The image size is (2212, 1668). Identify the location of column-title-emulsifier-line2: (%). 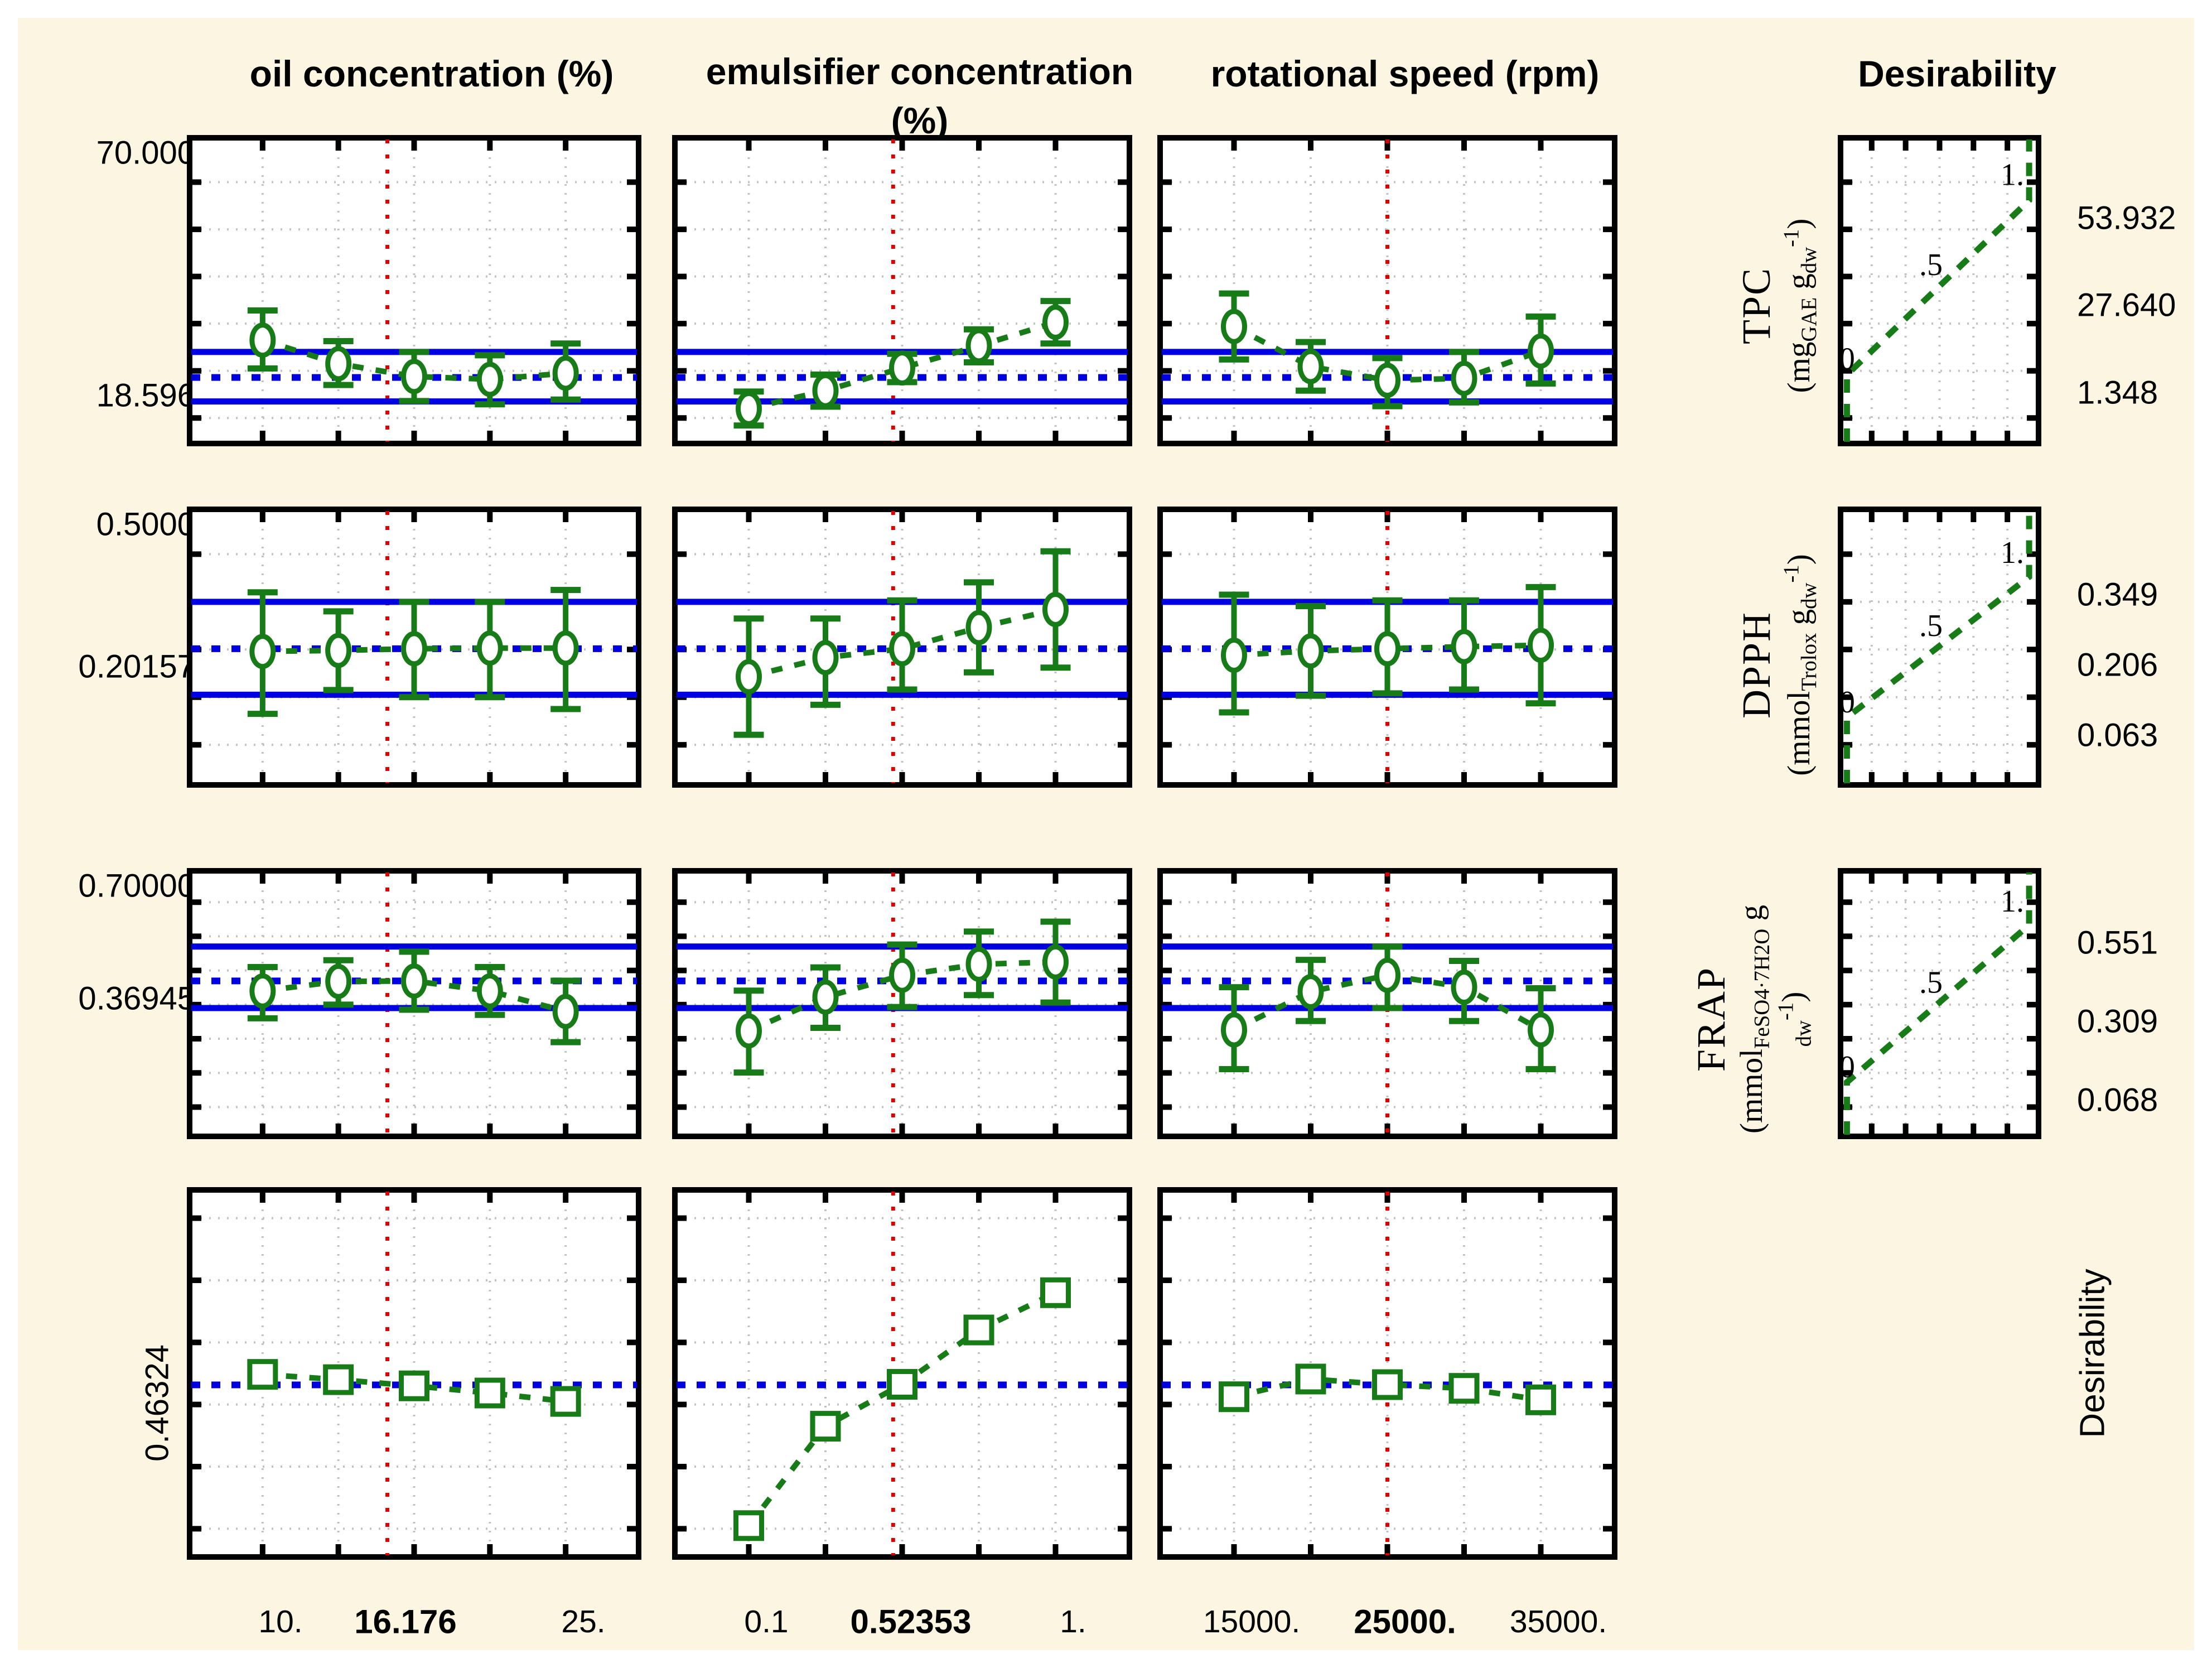
(920, 121).